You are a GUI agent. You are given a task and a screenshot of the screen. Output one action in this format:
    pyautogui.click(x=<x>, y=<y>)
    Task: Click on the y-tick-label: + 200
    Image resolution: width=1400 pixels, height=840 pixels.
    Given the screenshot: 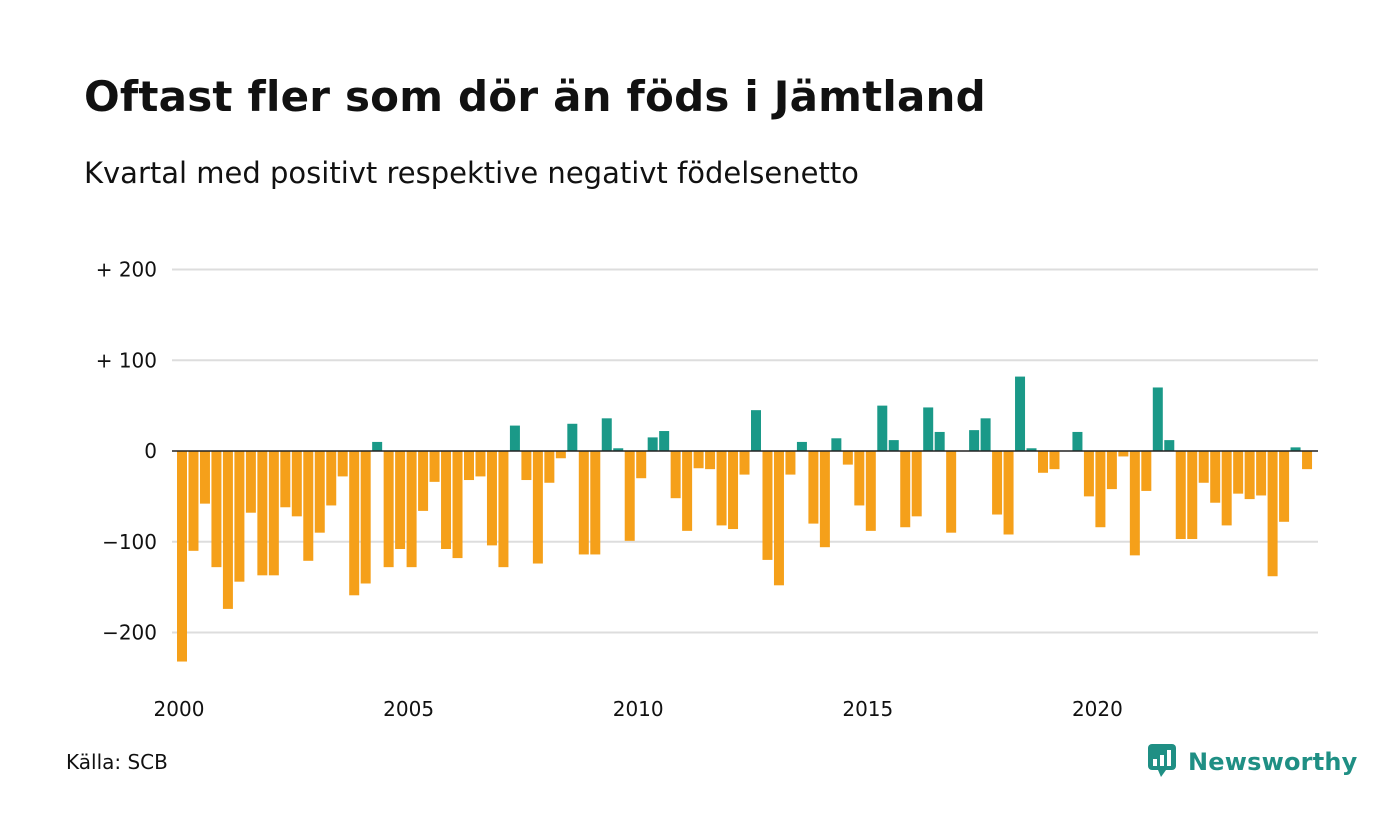 What is the action you would take?
    pyautogui.click(x=126, y=270)
    